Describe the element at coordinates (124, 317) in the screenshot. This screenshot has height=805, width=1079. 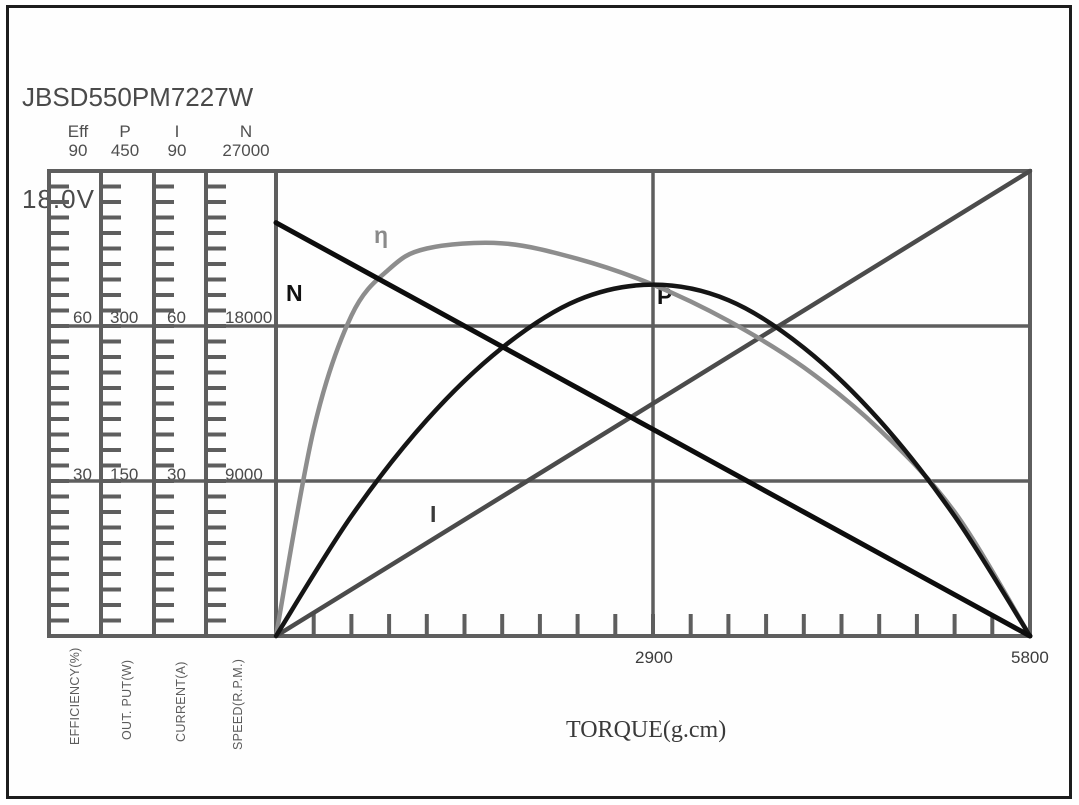
I see `tick-label-output-mid: 300` at that location.